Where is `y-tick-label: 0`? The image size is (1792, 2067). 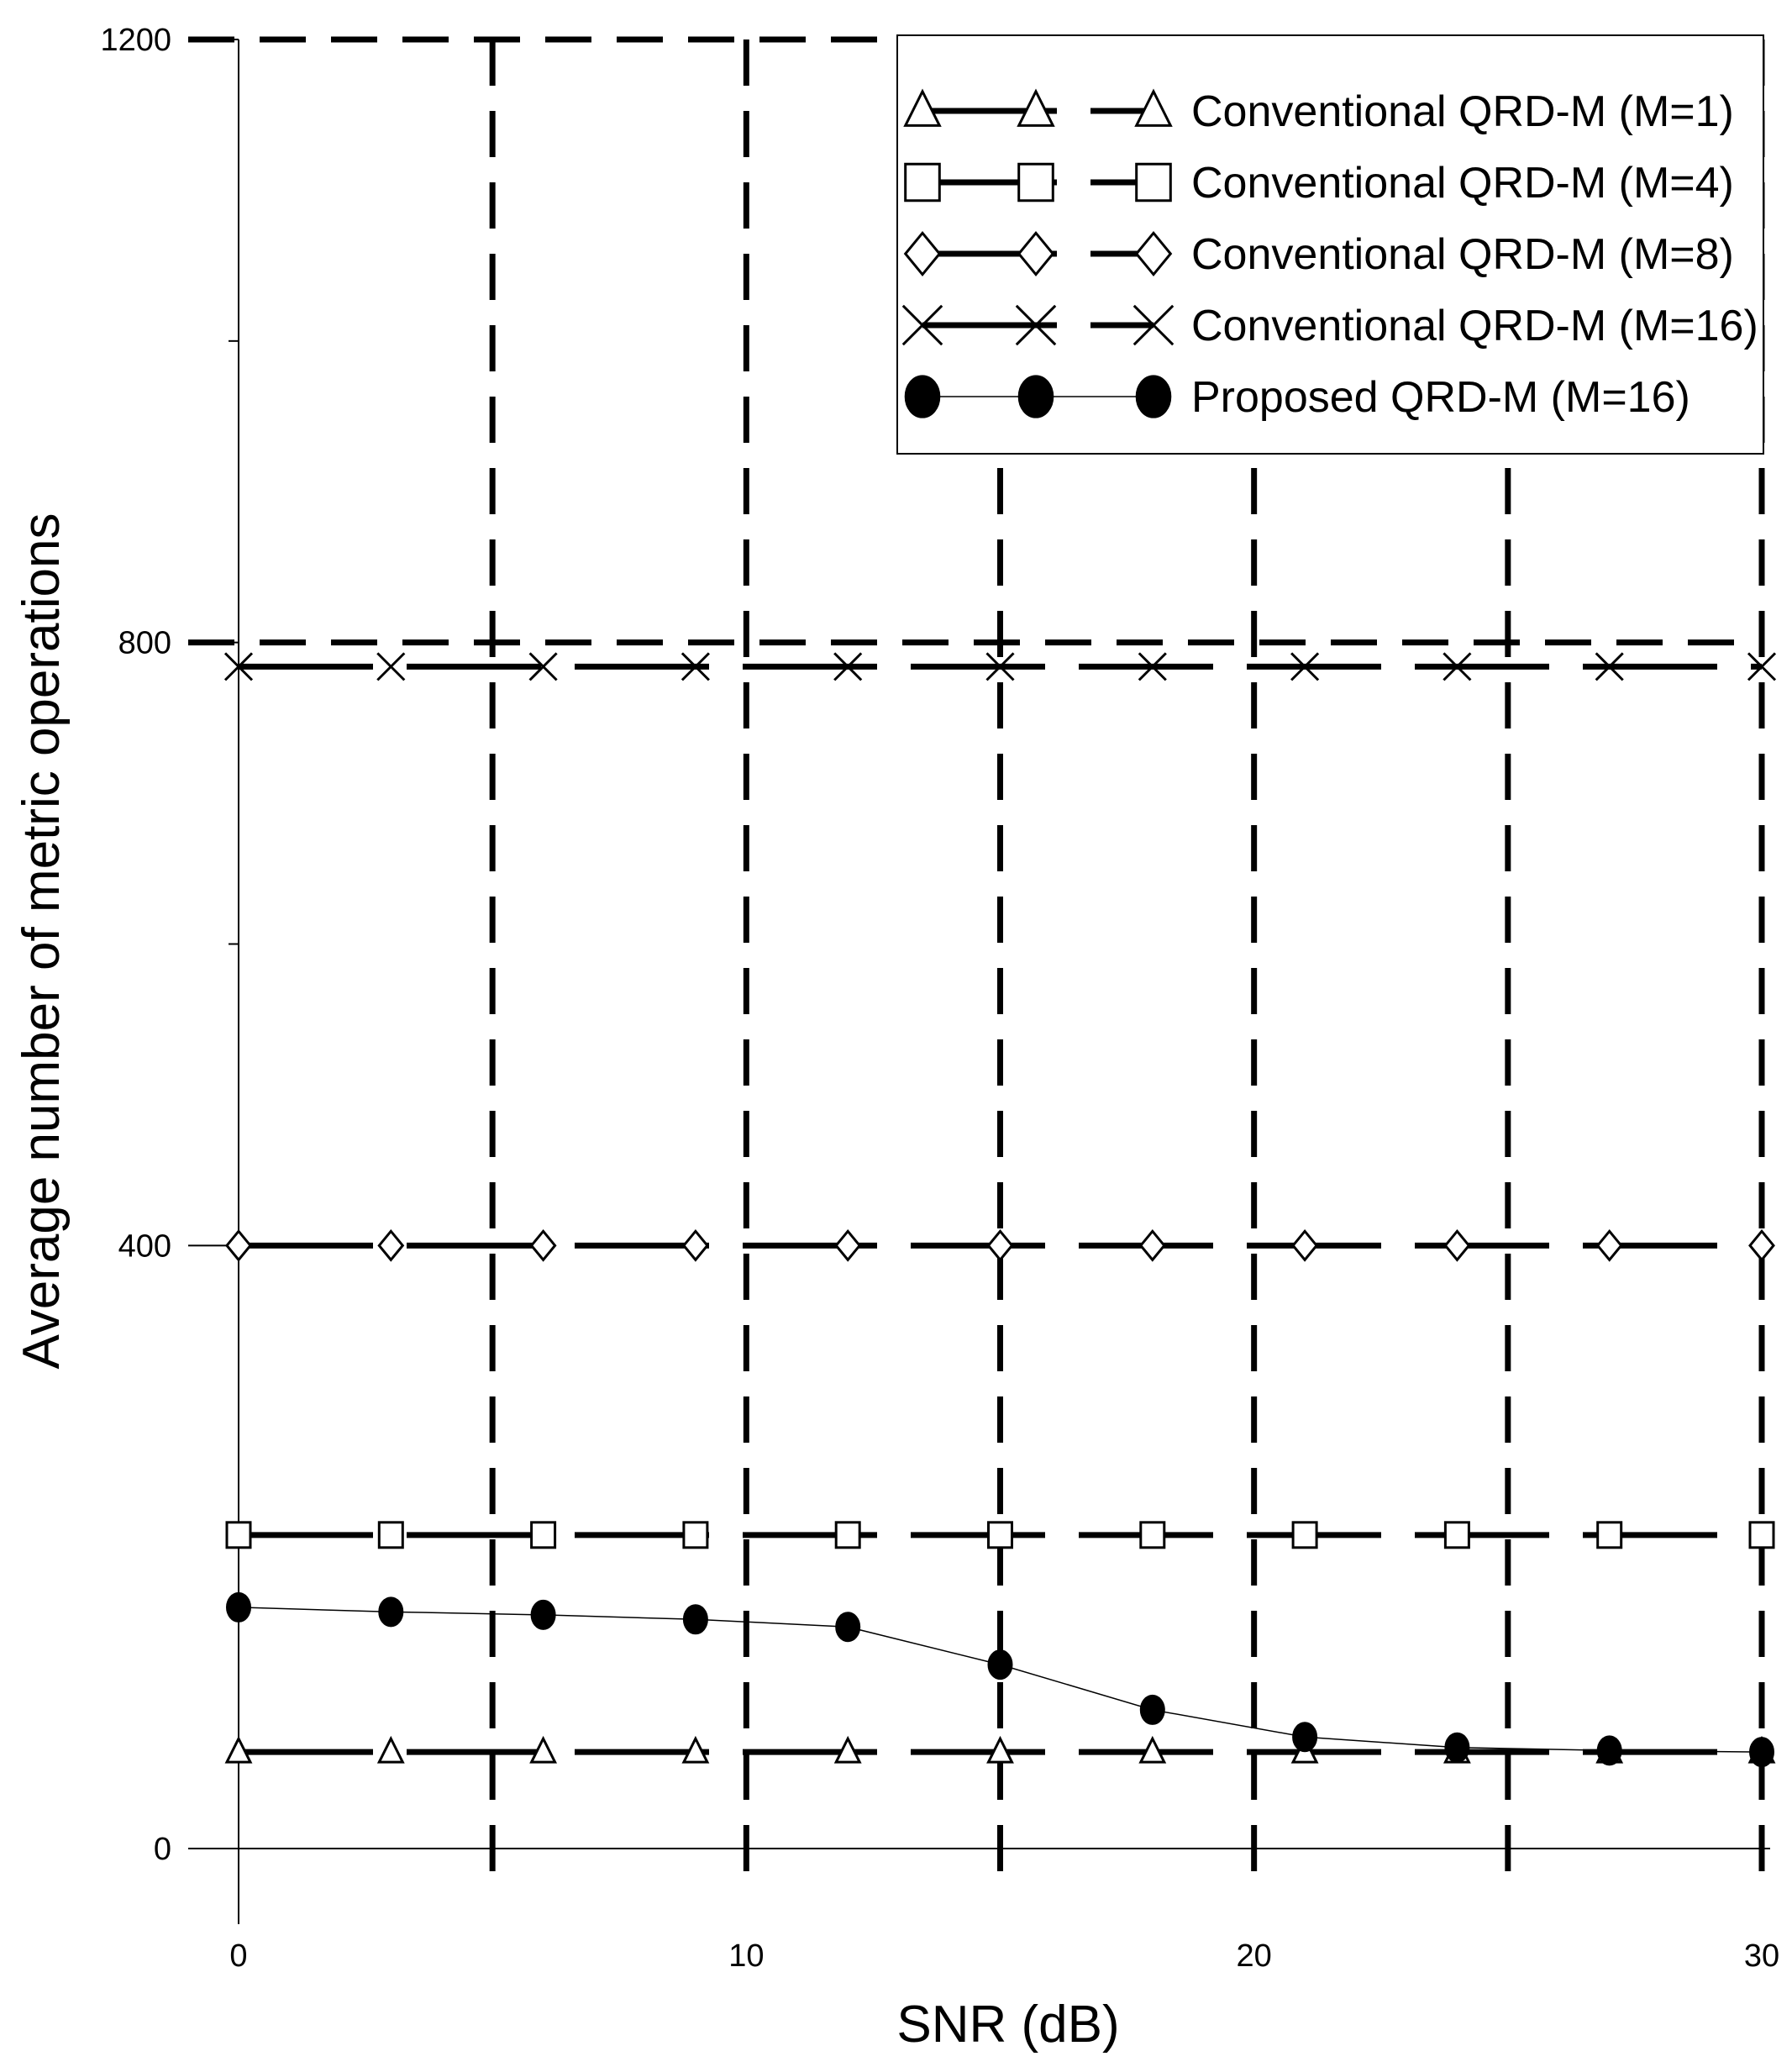
y-tick-label: 0 is located at coordinates (162, 1849).